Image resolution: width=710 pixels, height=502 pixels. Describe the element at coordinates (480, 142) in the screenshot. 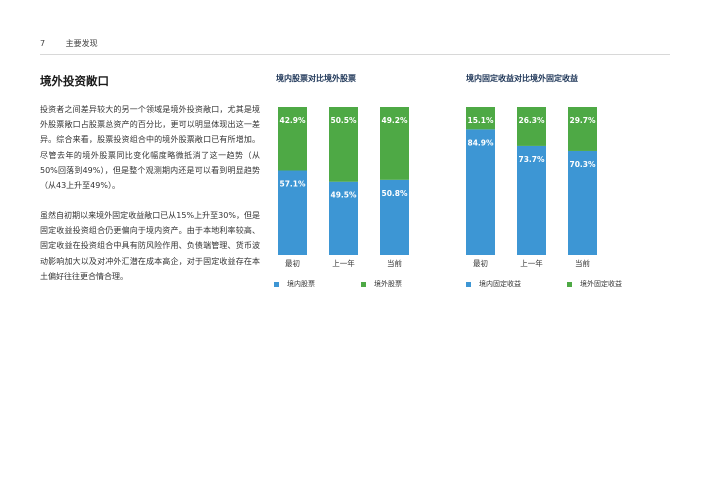

I see `data-label-domestic-1: 84.9%` at that location.